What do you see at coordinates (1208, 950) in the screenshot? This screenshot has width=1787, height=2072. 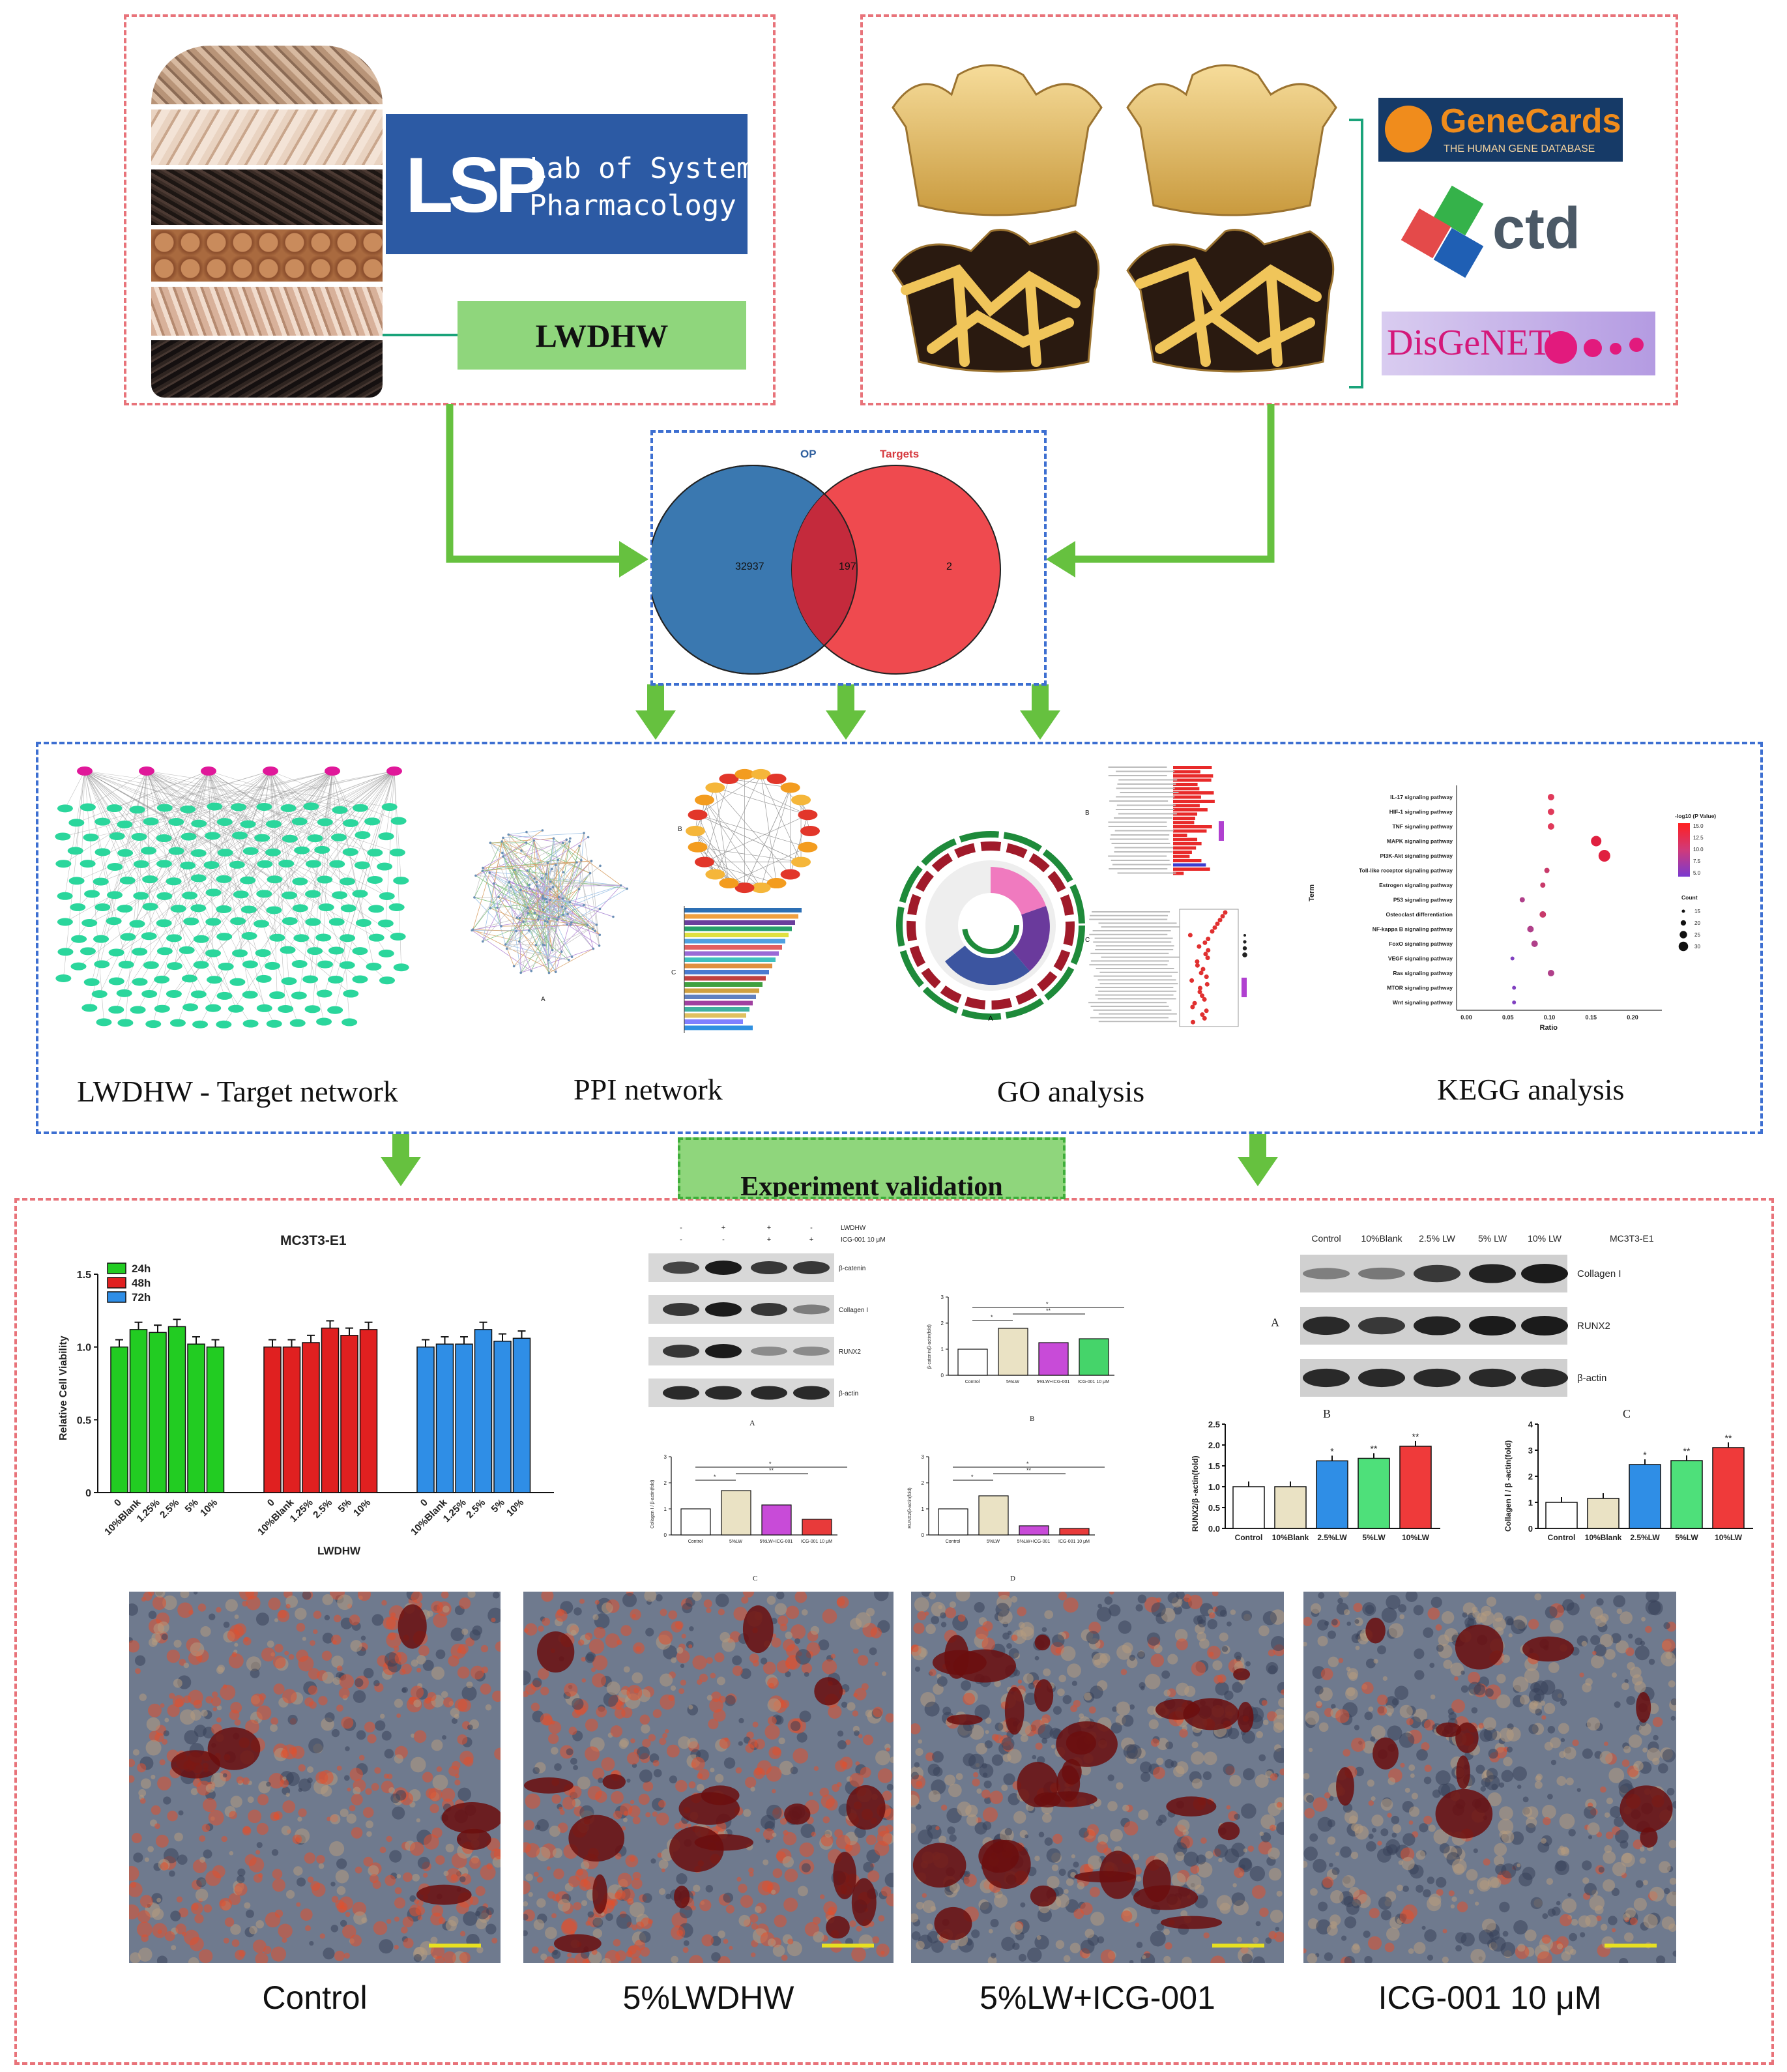 I see `go-dot` at bounding box center [1208, 950].